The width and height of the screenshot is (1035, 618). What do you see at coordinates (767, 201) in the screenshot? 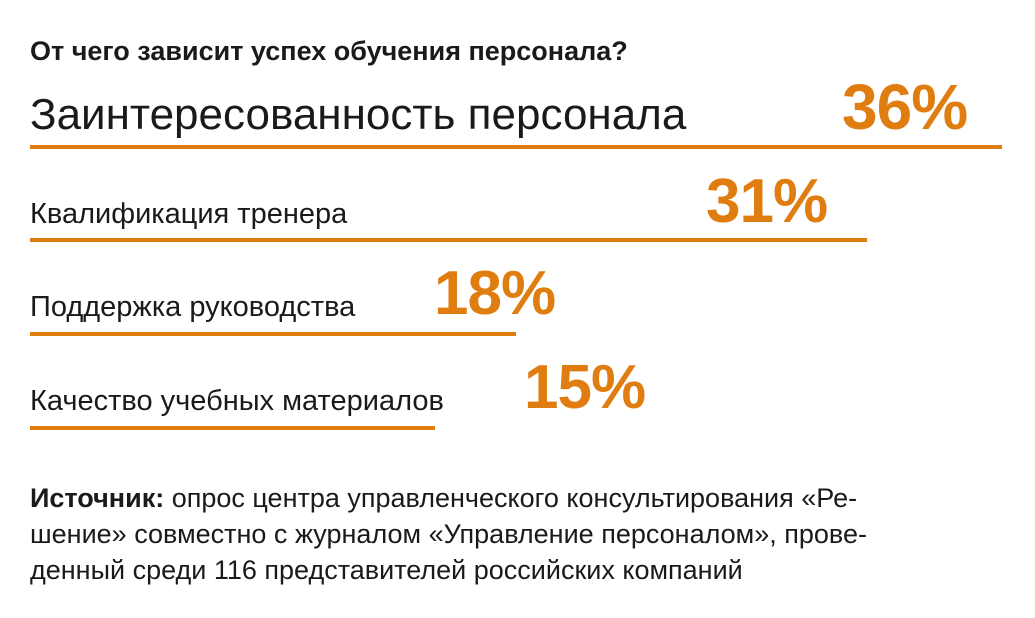
I see `bar-value-label: 31%` at bounding box center [767, 201].